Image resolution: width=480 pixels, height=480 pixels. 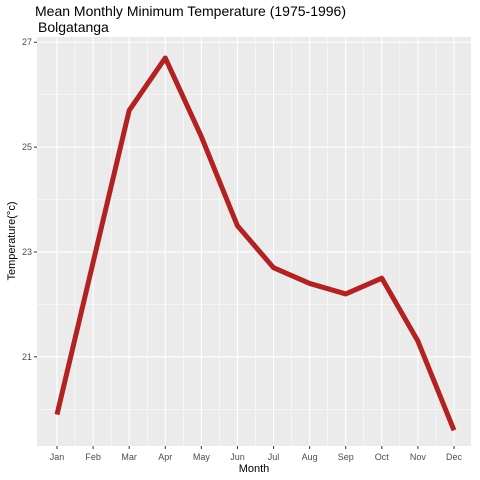 What do you see at coordinates (93, 457) in the screenshot?
I see `x-tick-label: Feb` at bounding box center [93, 457].